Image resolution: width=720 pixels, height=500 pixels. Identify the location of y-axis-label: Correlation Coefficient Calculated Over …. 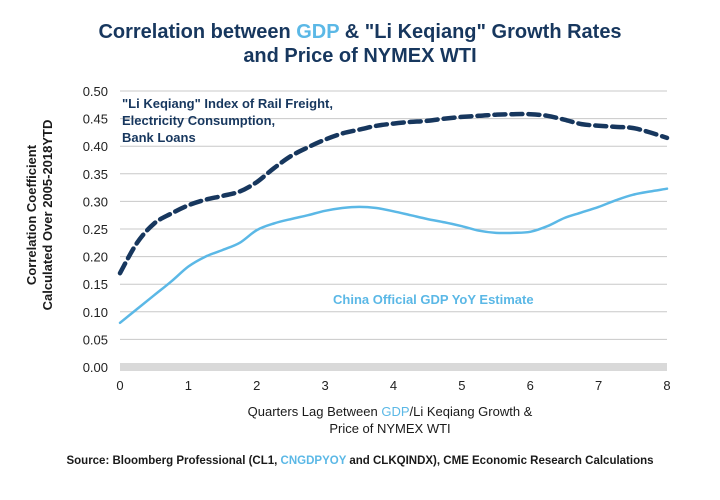
(40, 215).